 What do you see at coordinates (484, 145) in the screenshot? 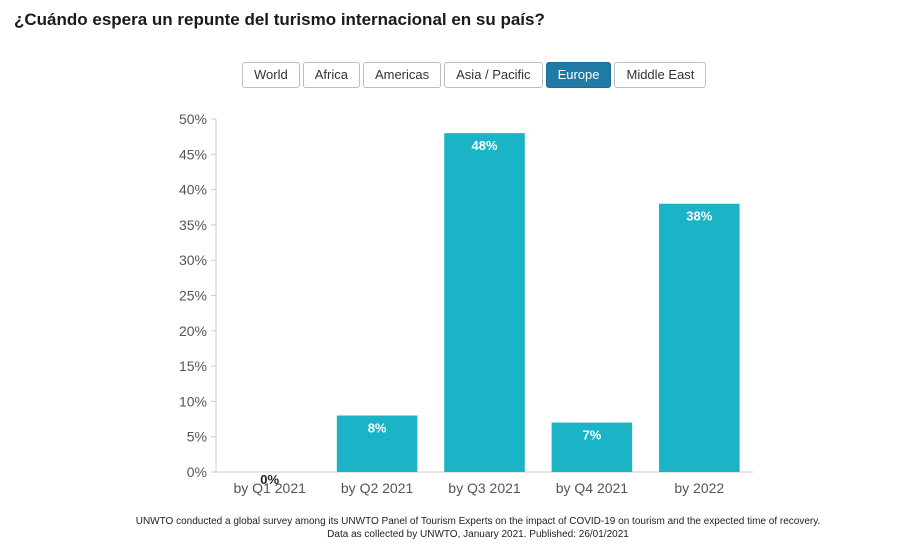
I see `bar-data-label: 48%` at bounding box center [484, 145].